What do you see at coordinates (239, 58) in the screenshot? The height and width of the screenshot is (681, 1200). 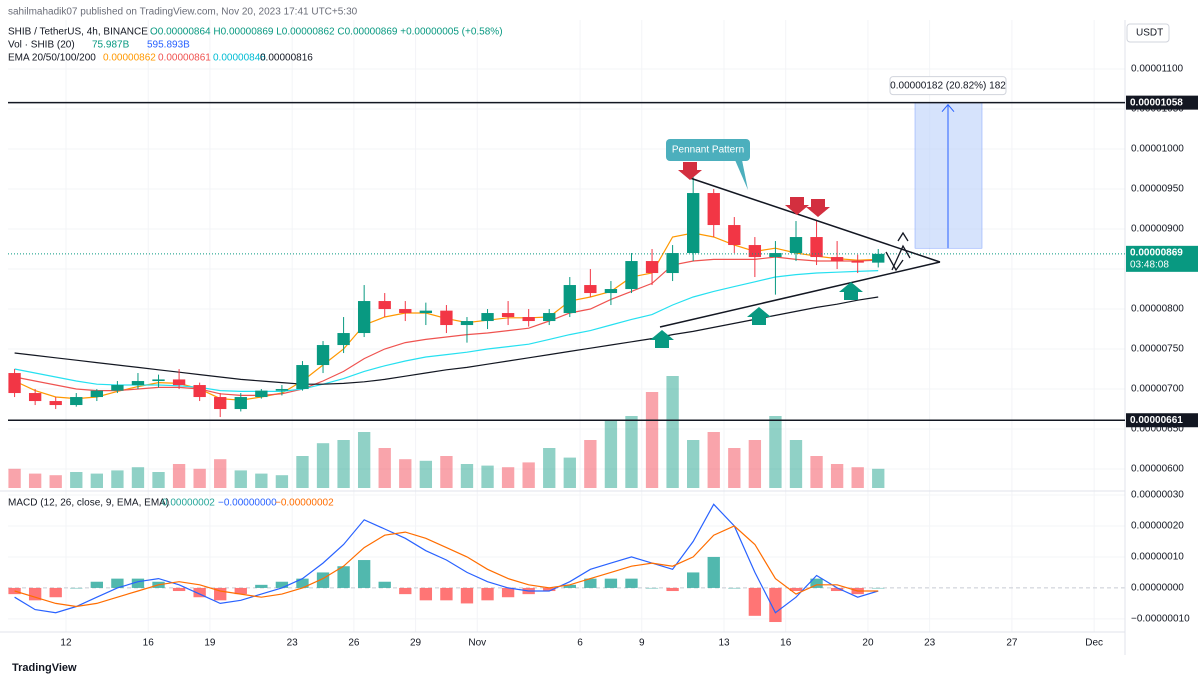 I see `ema-value: 0.00000846` at bounding box center [239, 58].